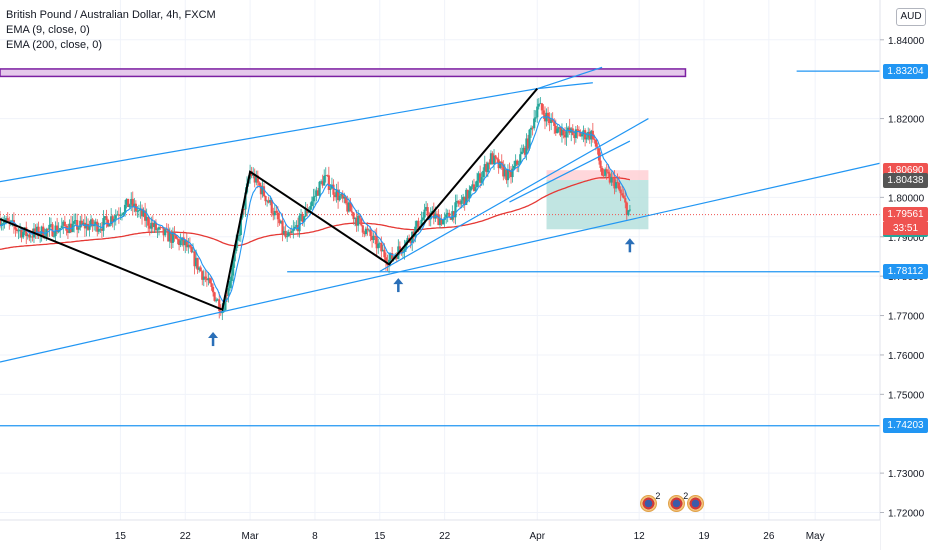 This screenshot has width=932, height=550. I want to click on price-tag: 1.74203, so click(905, 426).